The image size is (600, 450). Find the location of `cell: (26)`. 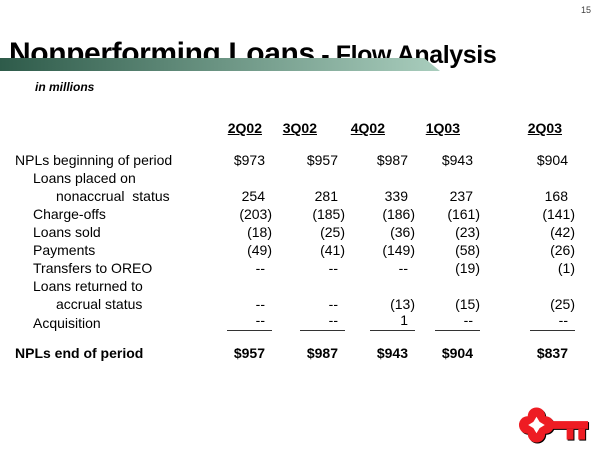

cell: (26) is located at coordinates (527, 249).